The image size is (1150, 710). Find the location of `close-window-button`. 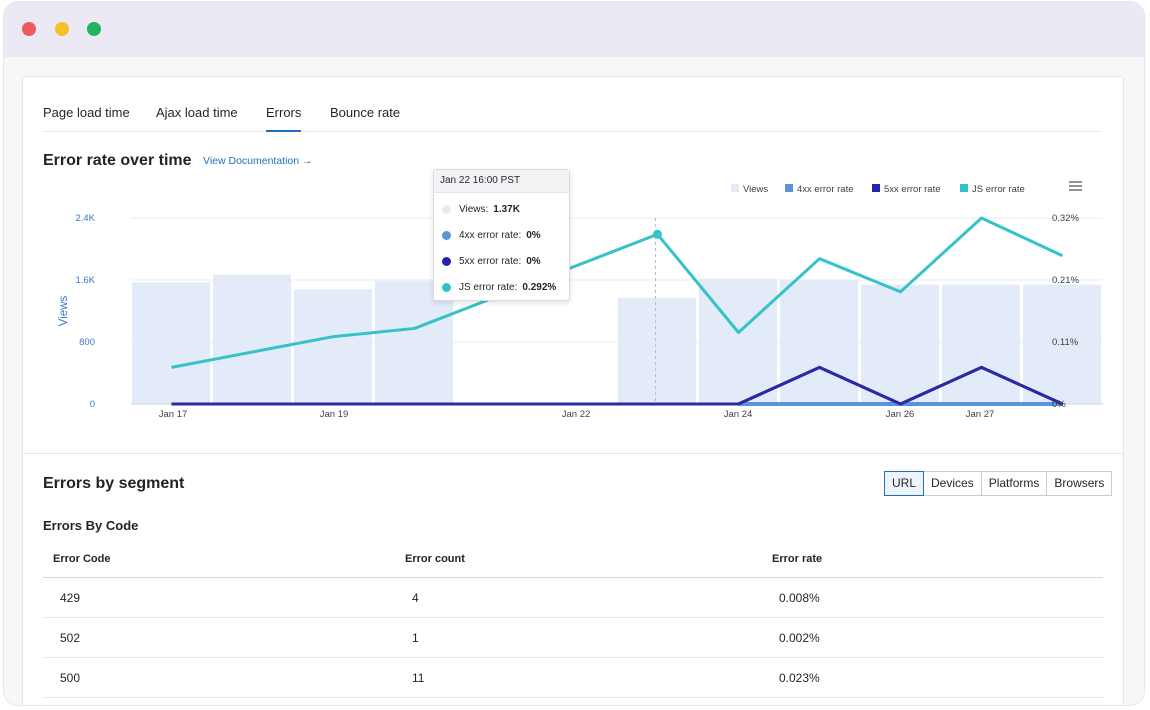

close-window-button is located at coordinates (29, 29).